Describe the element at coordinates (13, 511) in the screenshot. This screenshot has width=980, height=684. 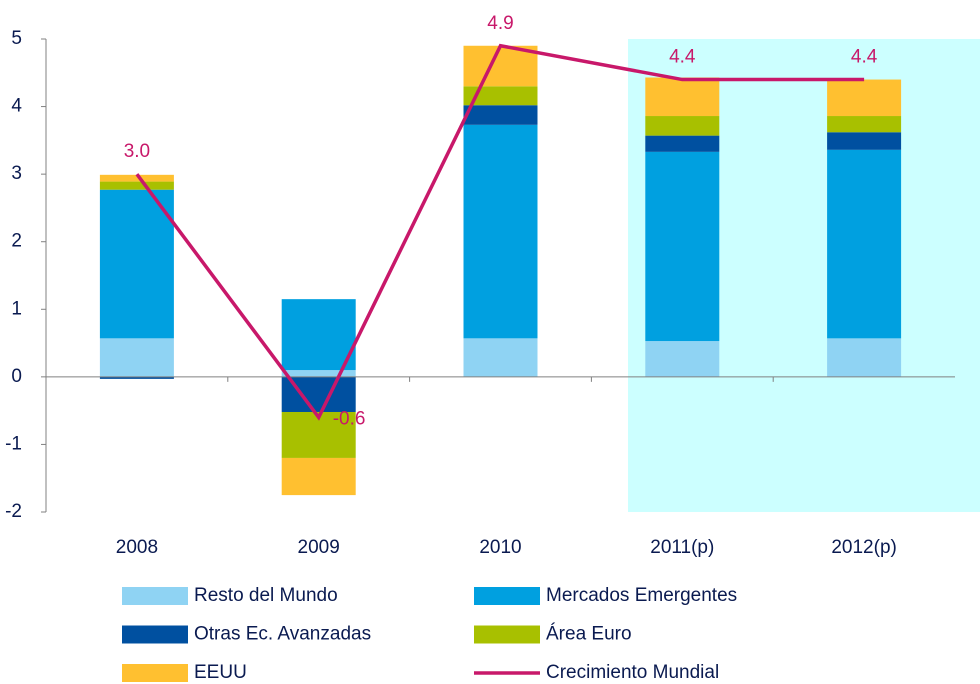
I see `y-tick-label: -2` at that location.